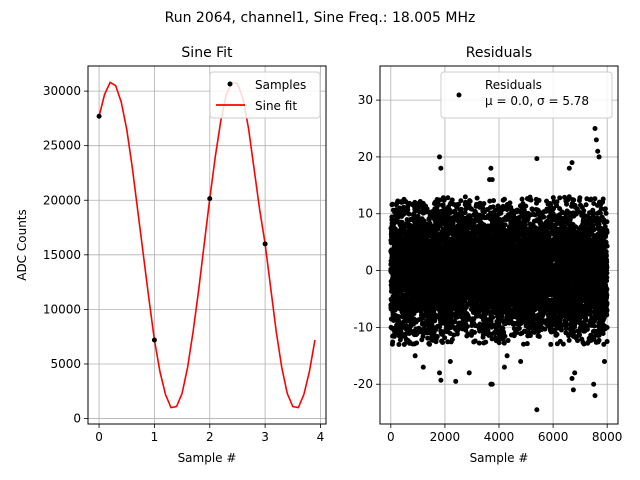 The width and height of the screenshot is (640, 480). I want to click on sine-fit-ytick-label: 25000, so click(62, 146).